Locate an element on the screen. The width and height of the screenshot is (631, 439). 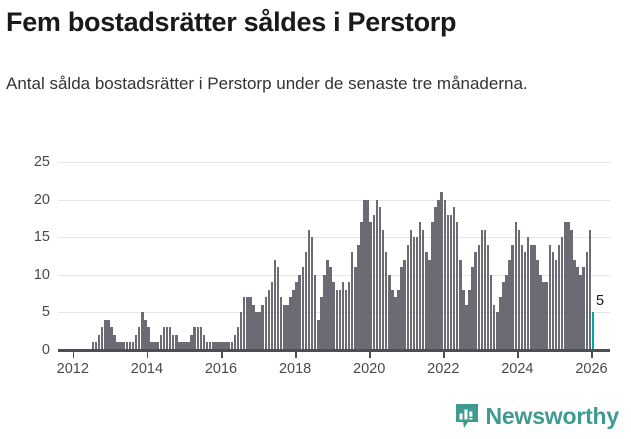
x-axis-tick-label: 2026 is located at coordinates (591, 369).